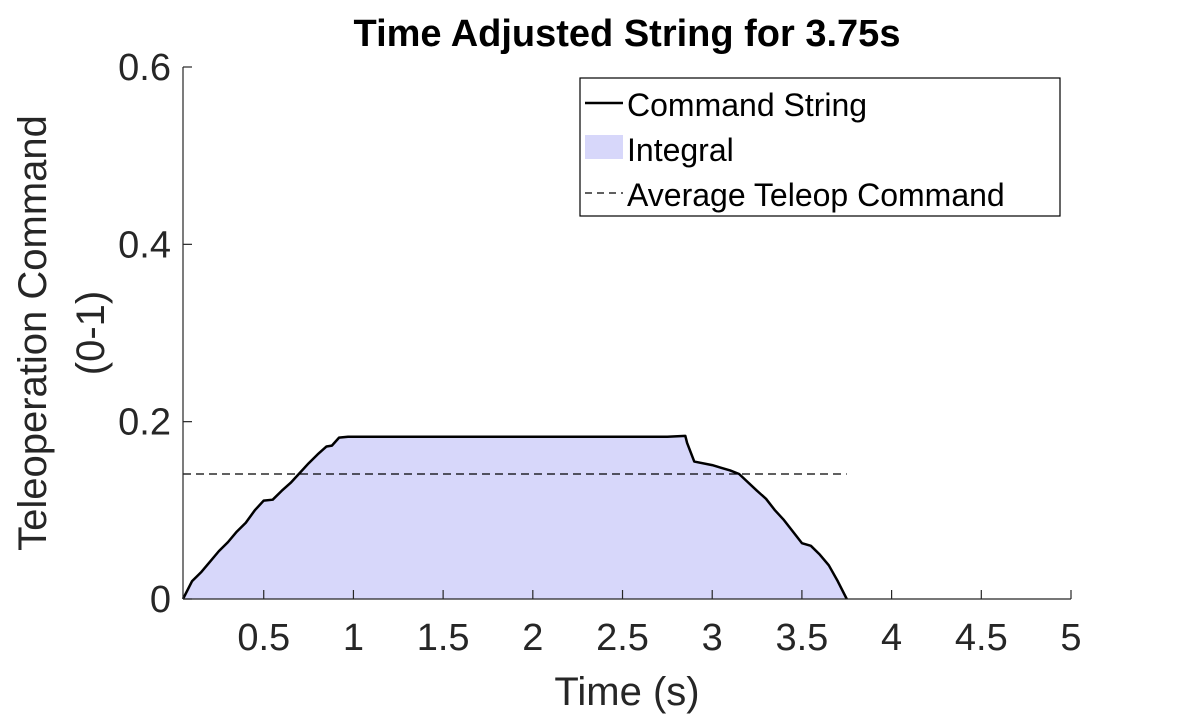 The image size is (1184, 721). I want to click on legend-swatch-integral, so click(604, 147).